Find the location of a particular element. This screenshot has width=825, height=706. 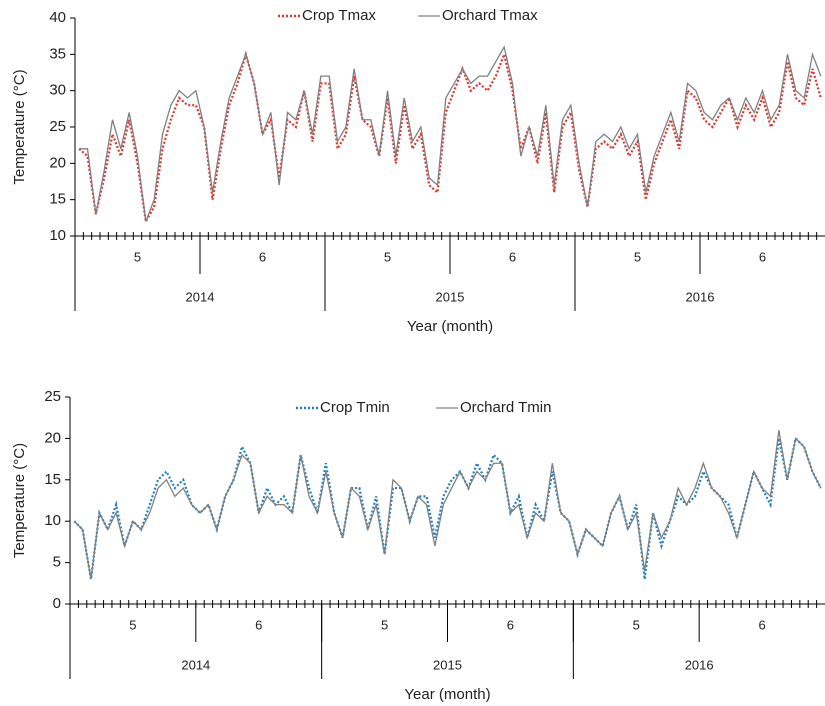

y-tick-label: 35 is located at coordinates (57, 53).